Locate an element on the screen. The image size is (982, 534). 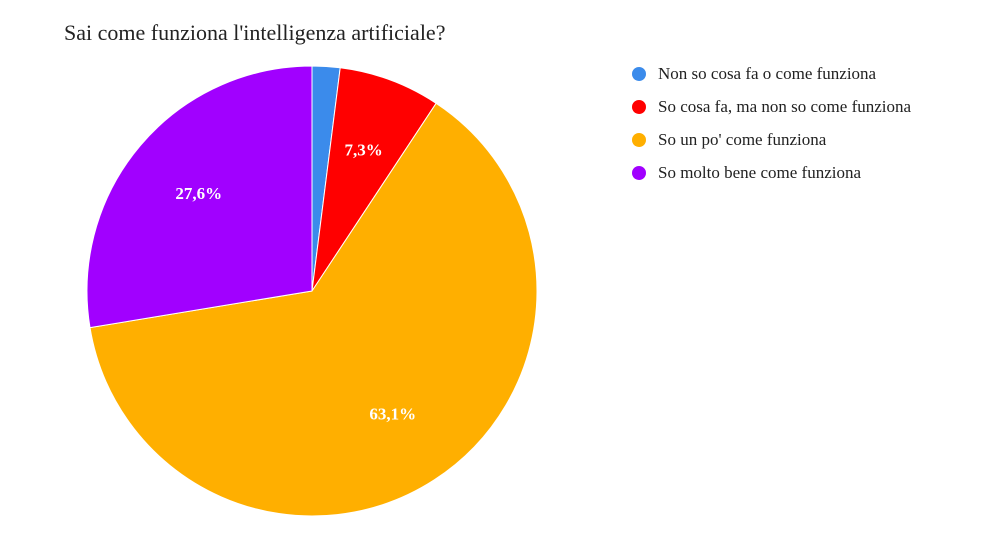
slice-data-label: 63,1% is located at coordinates (392, 414).